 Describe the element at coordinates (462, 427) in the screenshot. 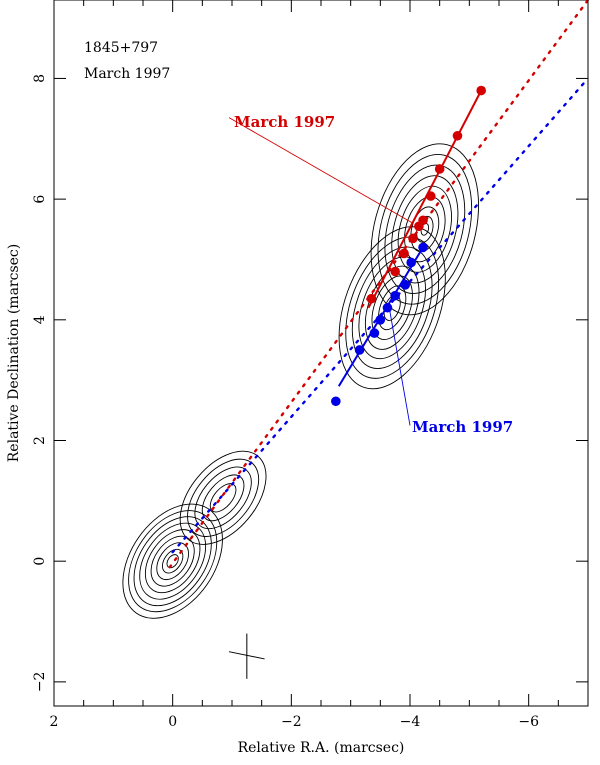

I see `annotation-blue-label: March 1997` at that location.